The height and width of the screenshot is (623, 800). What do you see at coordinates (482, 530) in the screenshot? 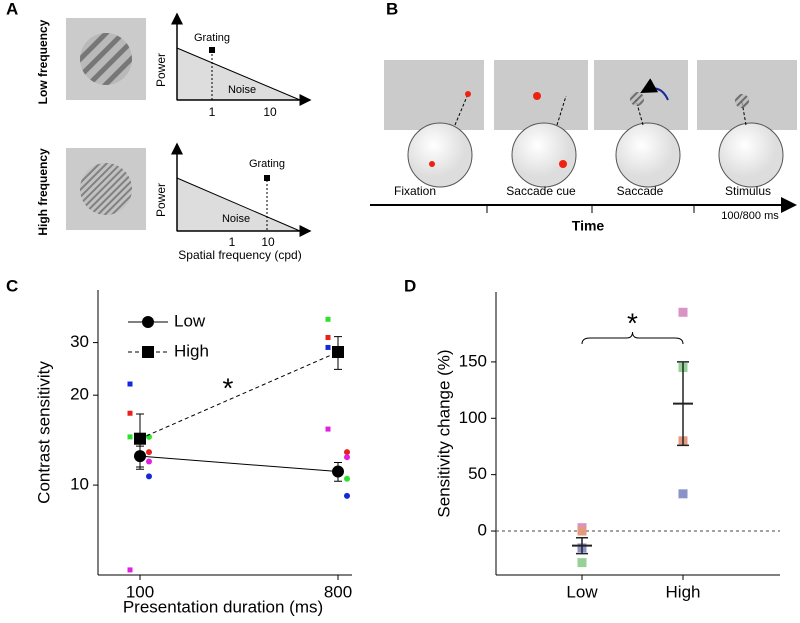
I see `y-tick-label: 0` at bounding box center [482, 530].